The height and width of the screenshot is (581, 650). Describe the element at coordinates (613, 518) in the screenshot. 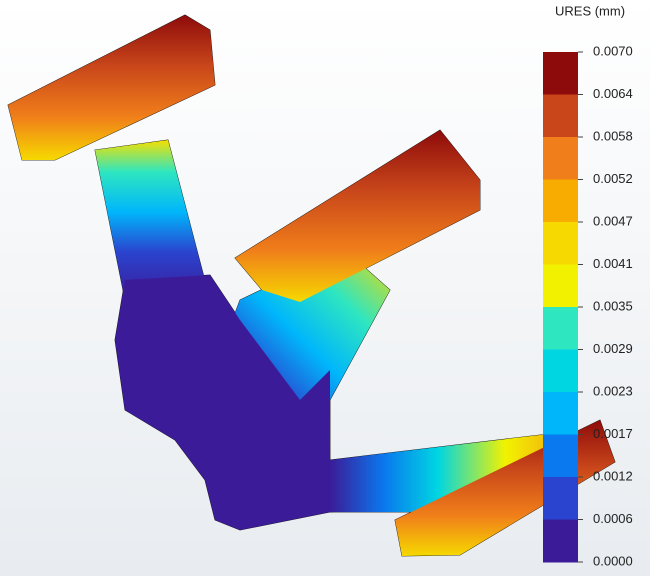

I see `colorbar-label: 0.0006` at that location.